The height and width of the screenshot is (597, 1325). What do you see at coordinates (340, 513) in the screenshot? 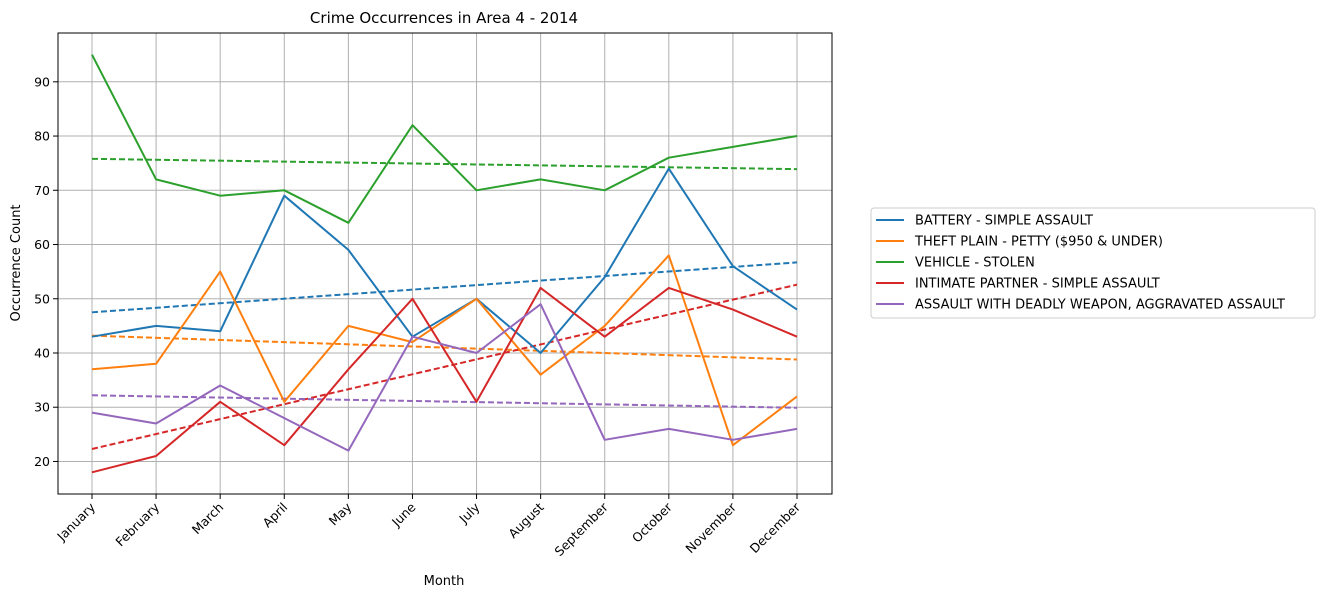
I see `x-tick-label: May` at bounding box center [340, 513].